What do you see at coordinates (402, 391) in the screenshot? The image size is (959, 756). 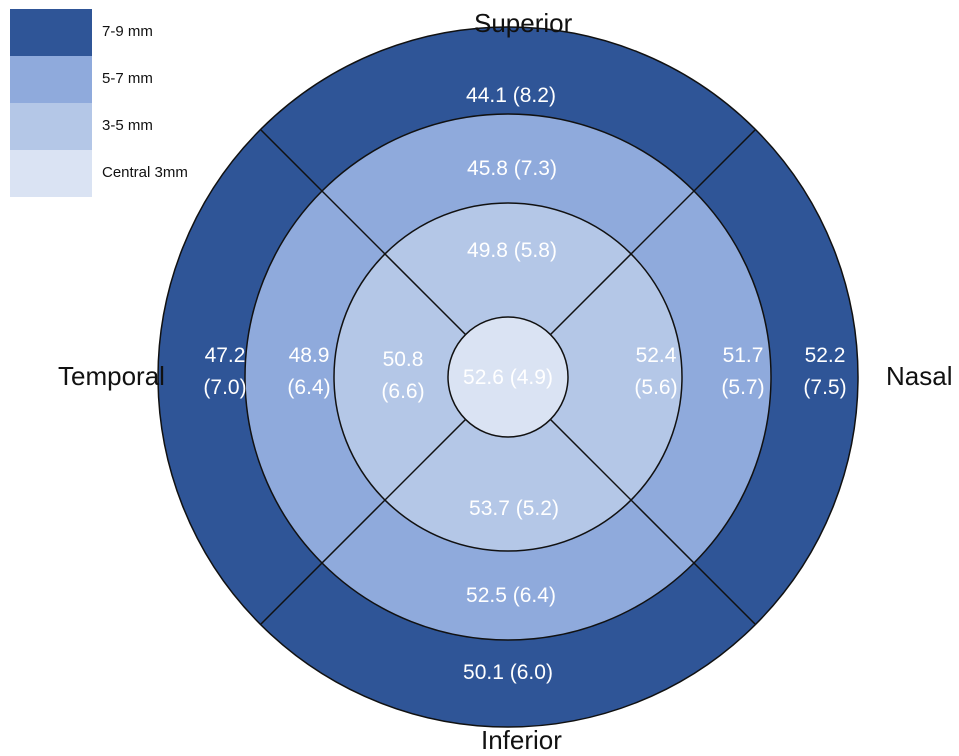 I see `value-3-5-temporal-sd: (6.6)` at bounding box center [402, 391].